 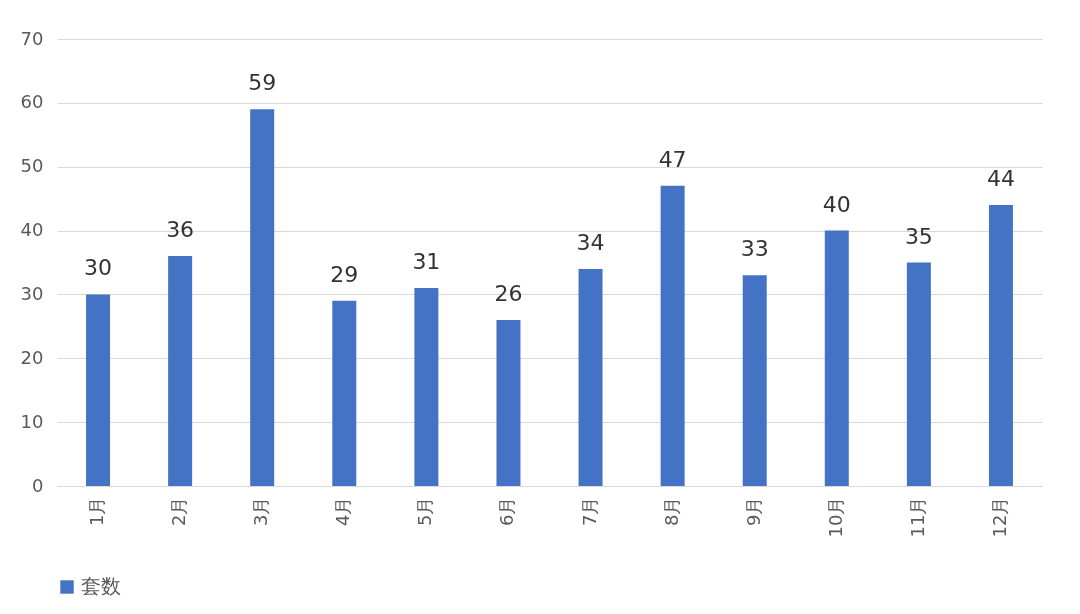 What do you see at coordinates (672, 159) in the screenshot?
I see `data-label: 47` at bounding box center [672, 159].